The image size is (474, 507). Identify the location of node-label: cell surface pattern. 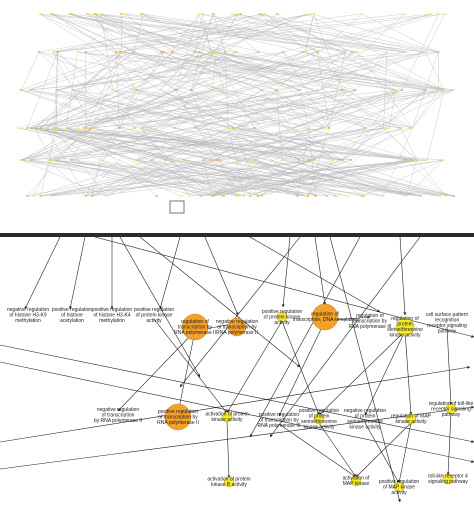
(447, 315).